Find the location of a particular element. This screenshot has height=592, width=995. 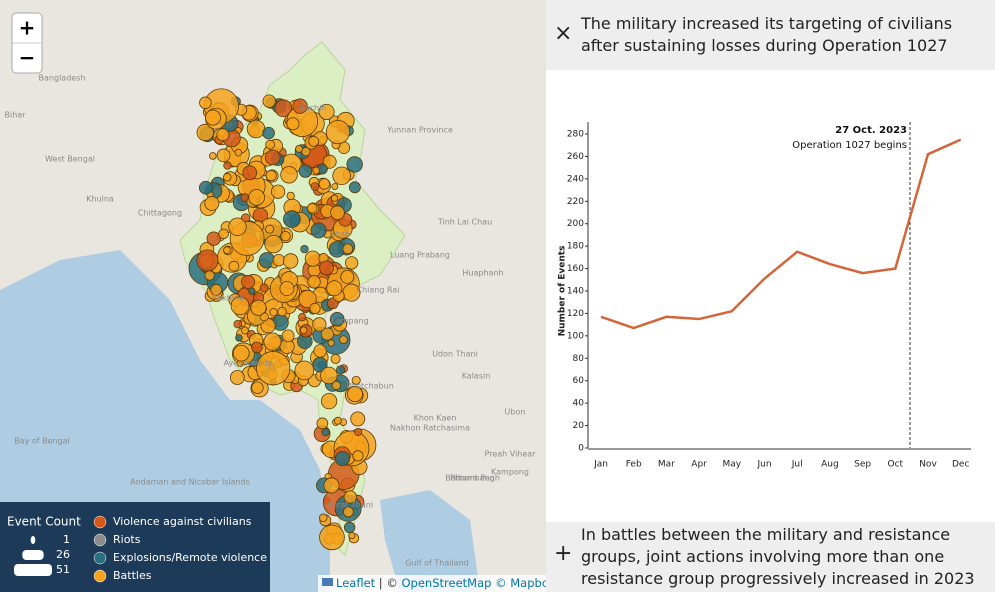

size-label: 1 is located at coordinates (66, 539).